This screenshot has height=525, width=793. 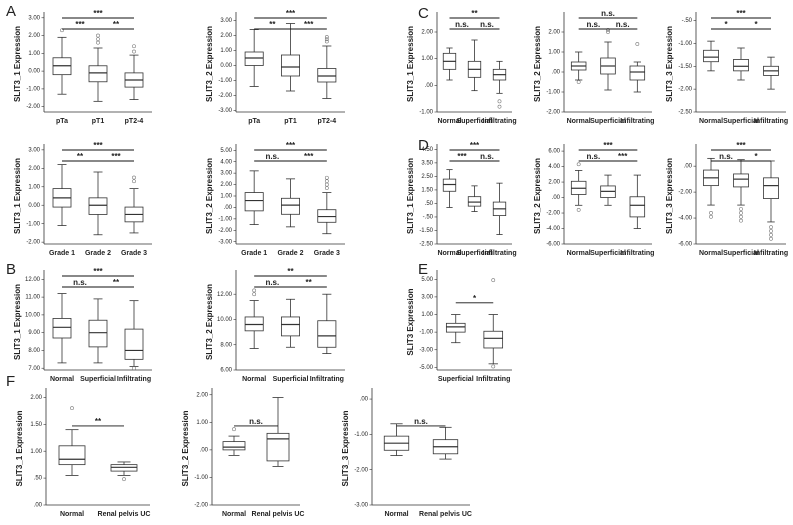 What do you see at coordinates (226, 151) in the screenshot?
I see `y-tick-label: 5.00` at bounding box center [226, 151].